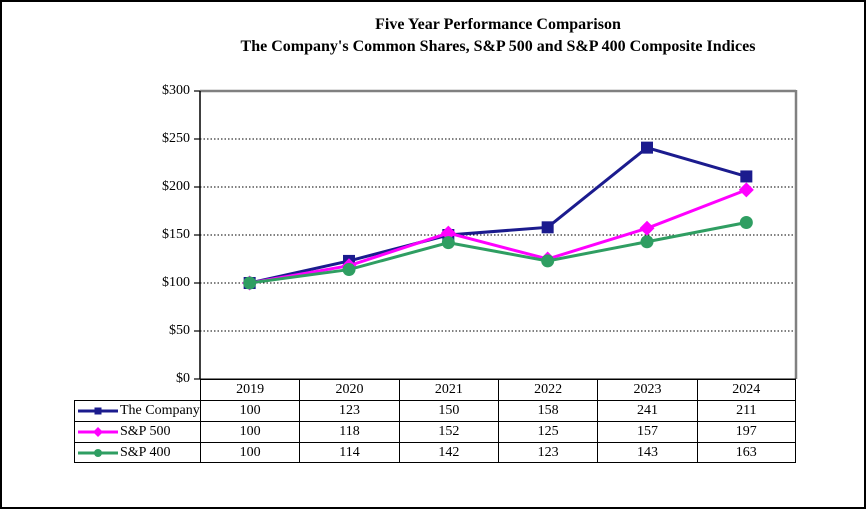 Image resolution: width=866 pixels, height=509 pixels. Describe the element at coordinates (145, 452) in the screenshot. I see `legend-label: S&P 400` at that location.